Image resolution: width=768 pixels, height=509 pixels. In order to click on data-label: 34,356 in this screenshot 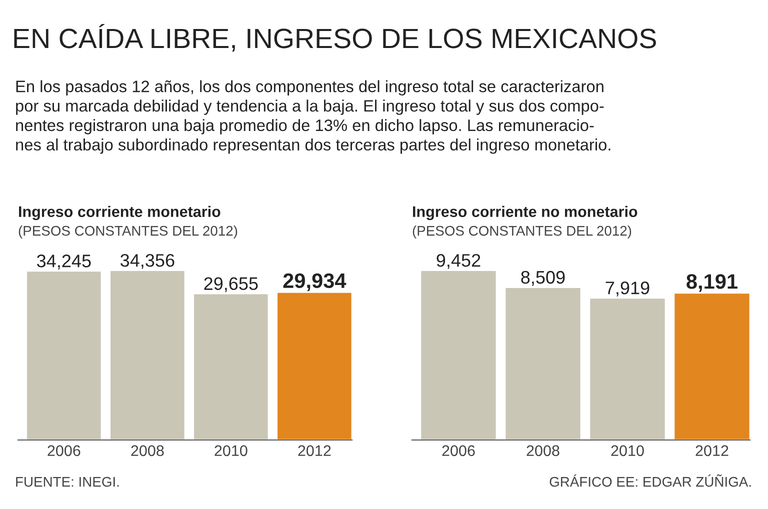, I will do `click(147, 261)`.